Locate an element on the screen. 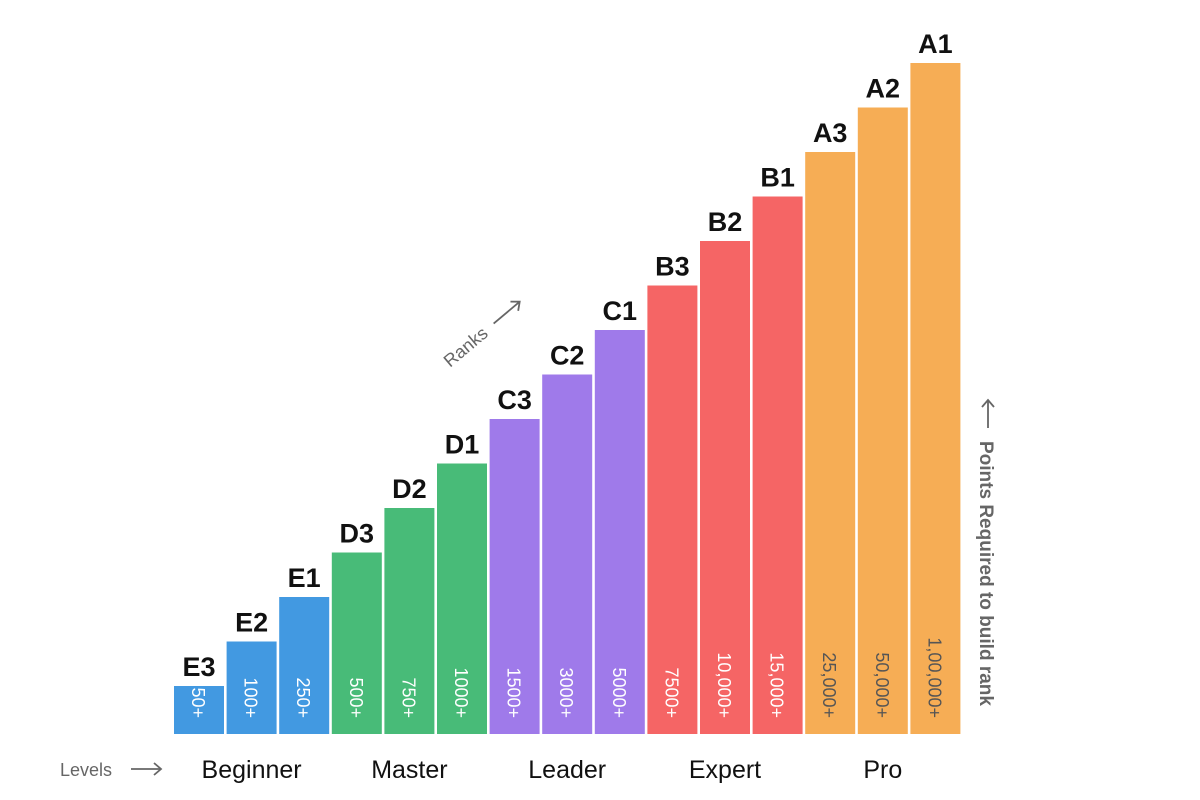  rank-label-d3: D3 is located at coordinates (357, 534).